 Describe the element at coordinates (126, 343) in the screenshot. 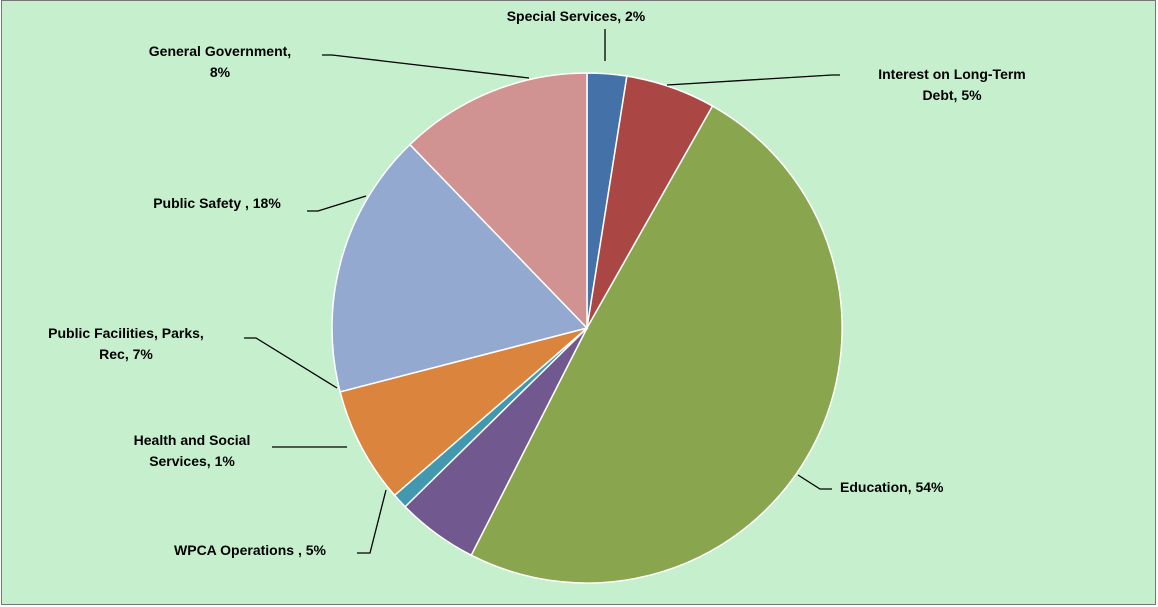

I see `data-label-public-facilities-parks-rec: Public Facilities, Parks, Rec, 7%` at that location.